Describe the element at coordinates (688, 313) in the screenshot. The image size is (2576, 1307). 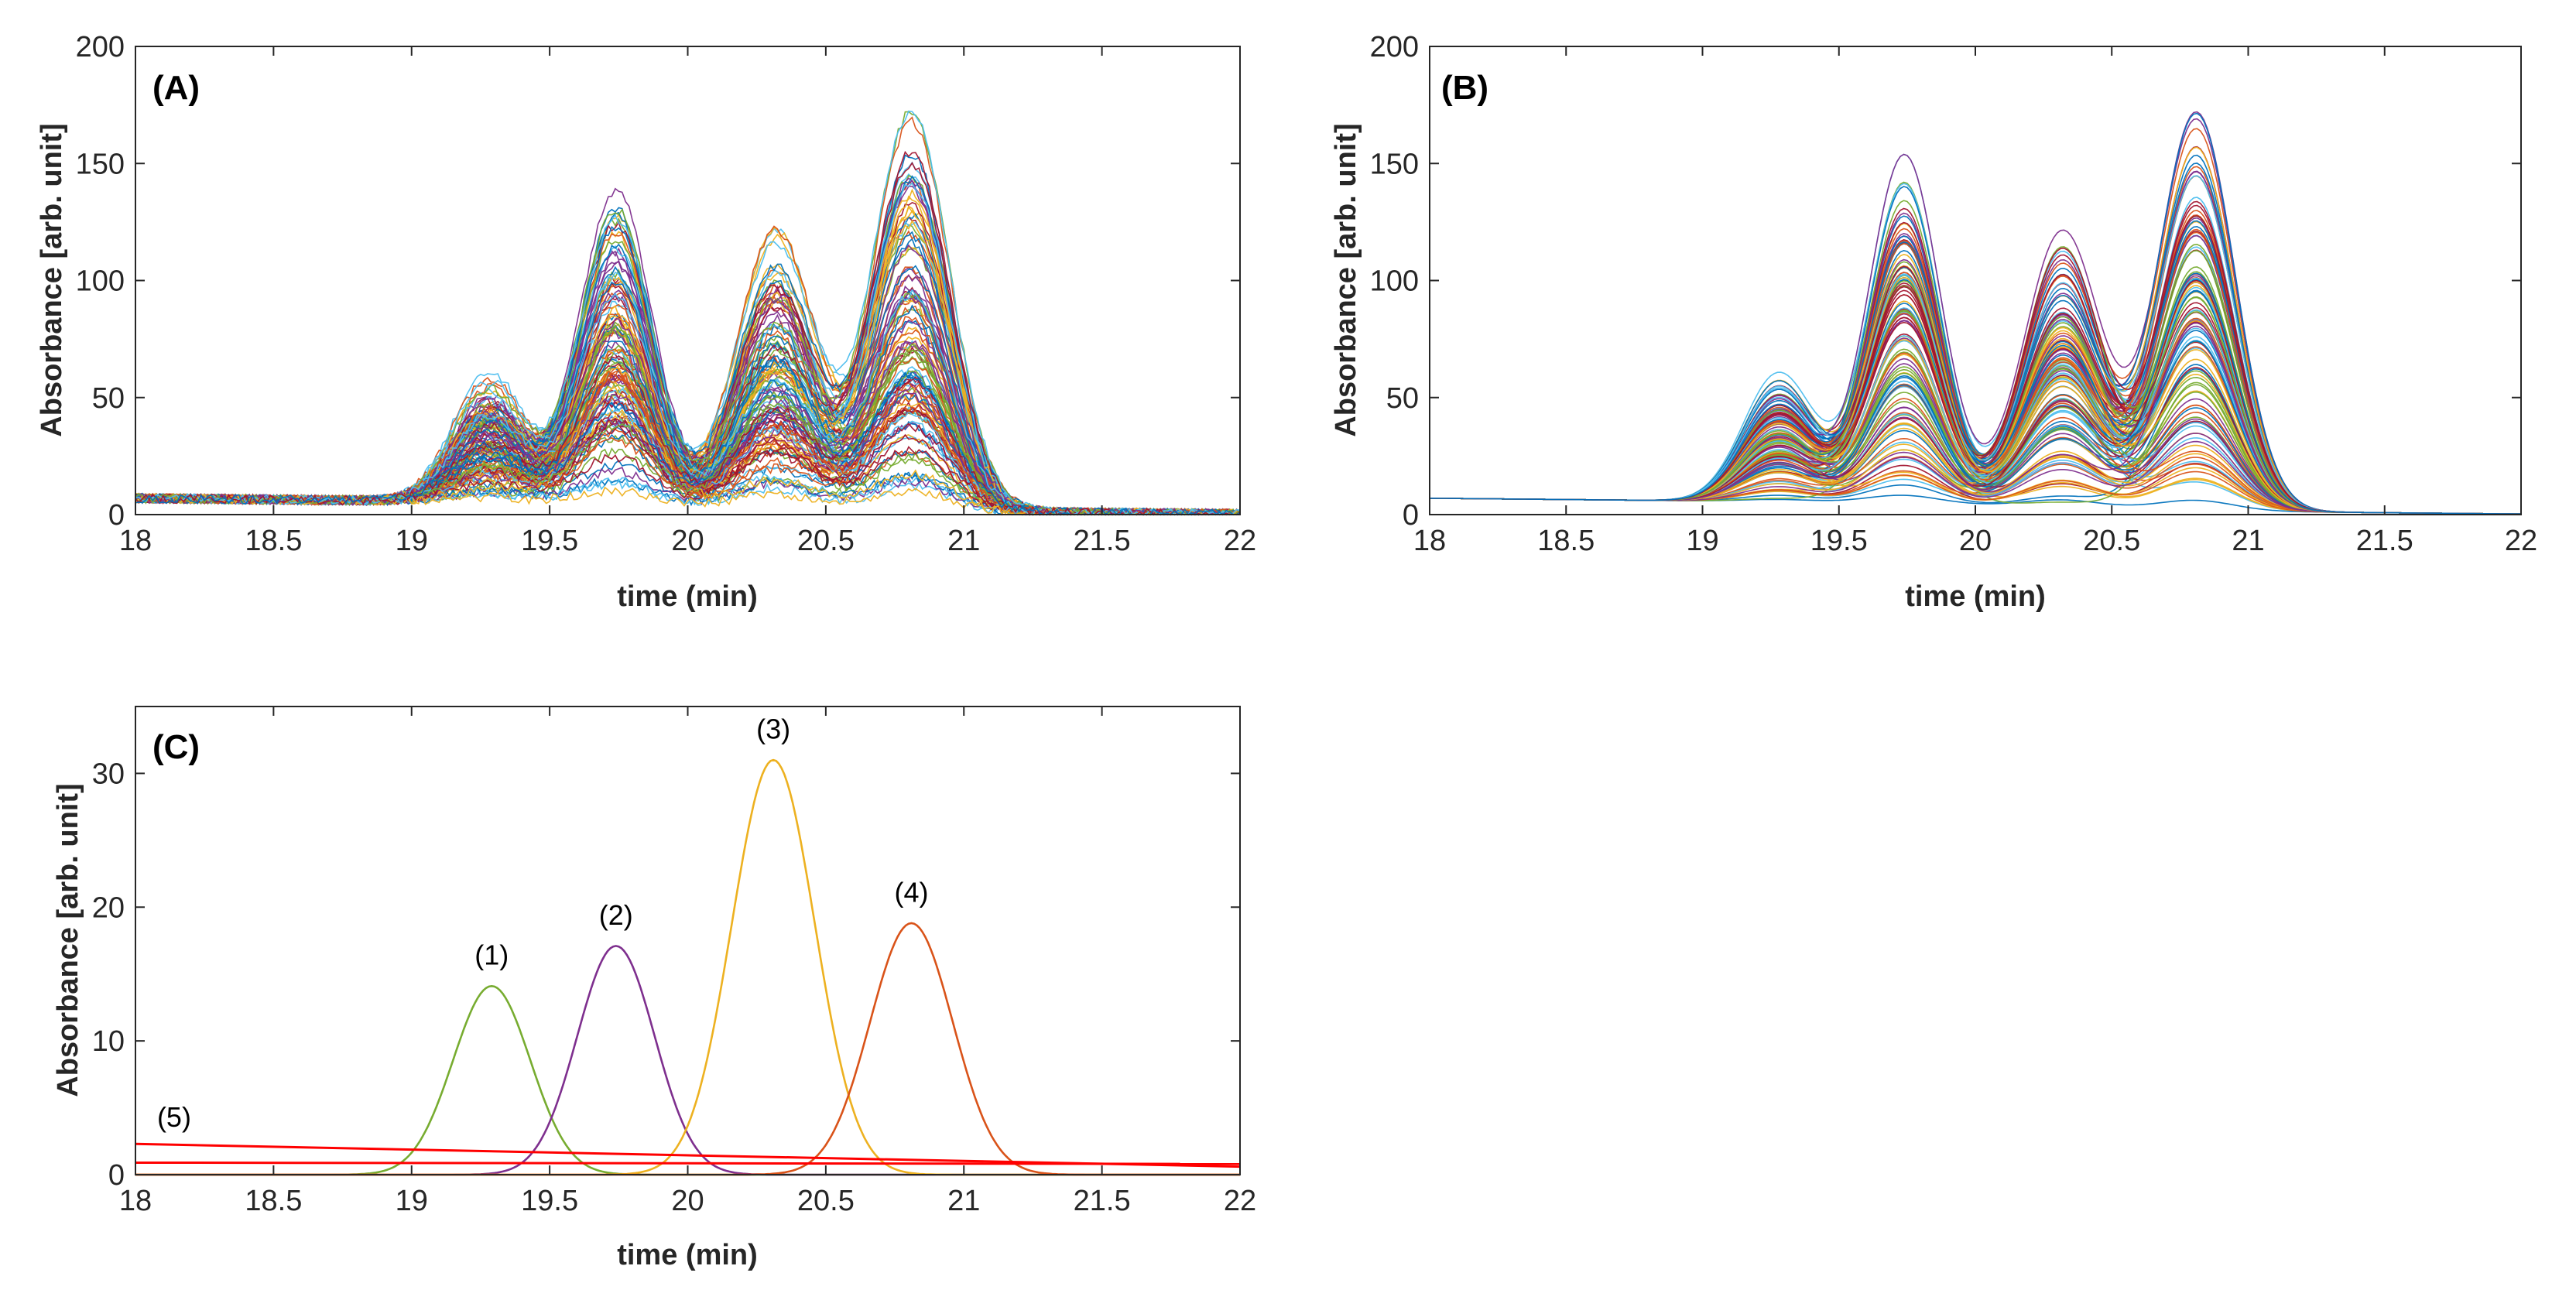
I see `series-layer-a` at that location.